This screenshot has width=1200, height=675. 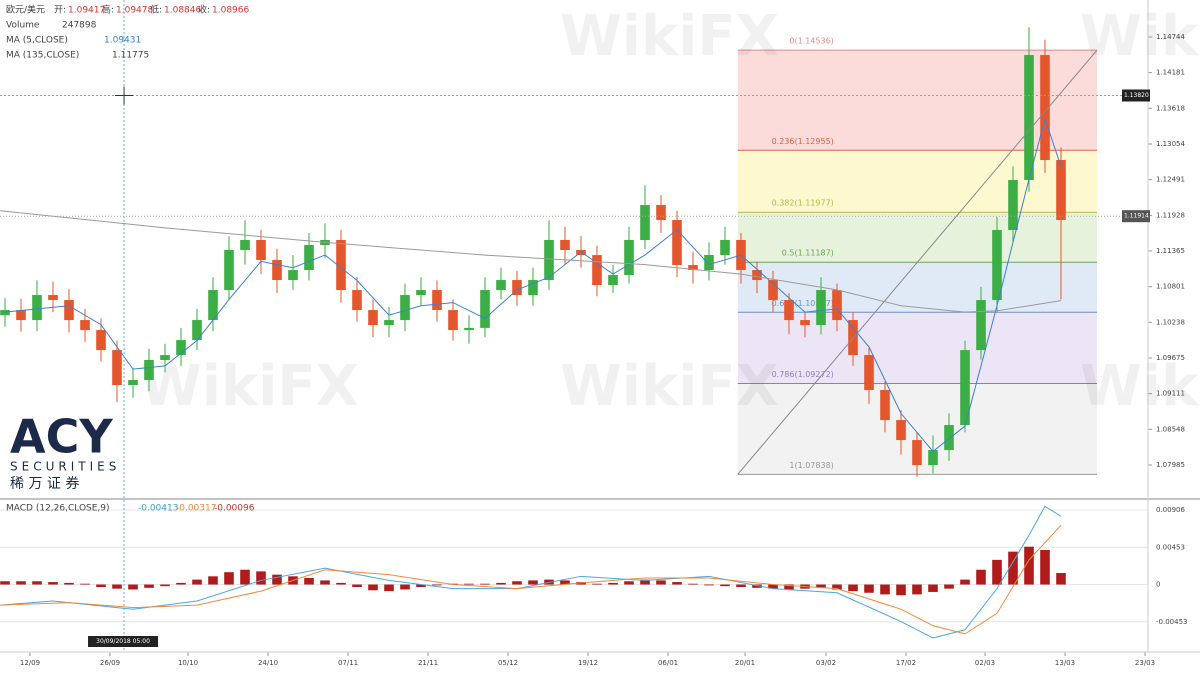 I want to click on crosshair-date-label: 30/09/2018 05:00, so click(x=123, y=641).